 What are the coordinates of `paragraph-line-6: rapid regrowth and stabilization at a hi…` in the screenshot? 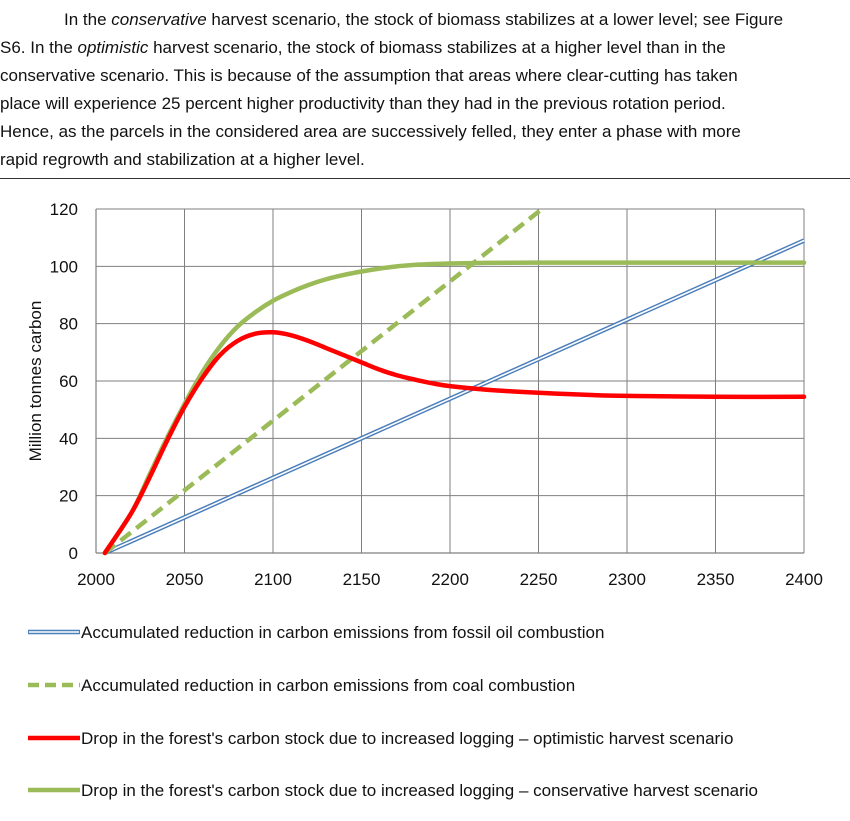 It's located at (182, 159).